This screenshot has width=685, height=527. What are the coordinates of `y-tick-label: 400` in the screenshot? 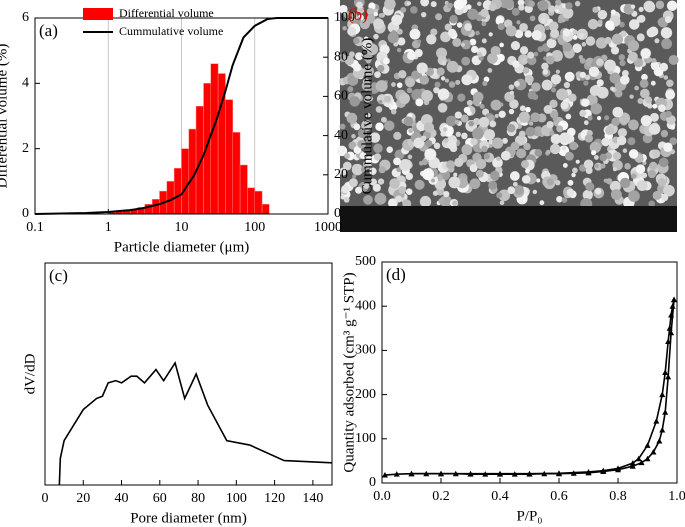 It's located at (365, 305).